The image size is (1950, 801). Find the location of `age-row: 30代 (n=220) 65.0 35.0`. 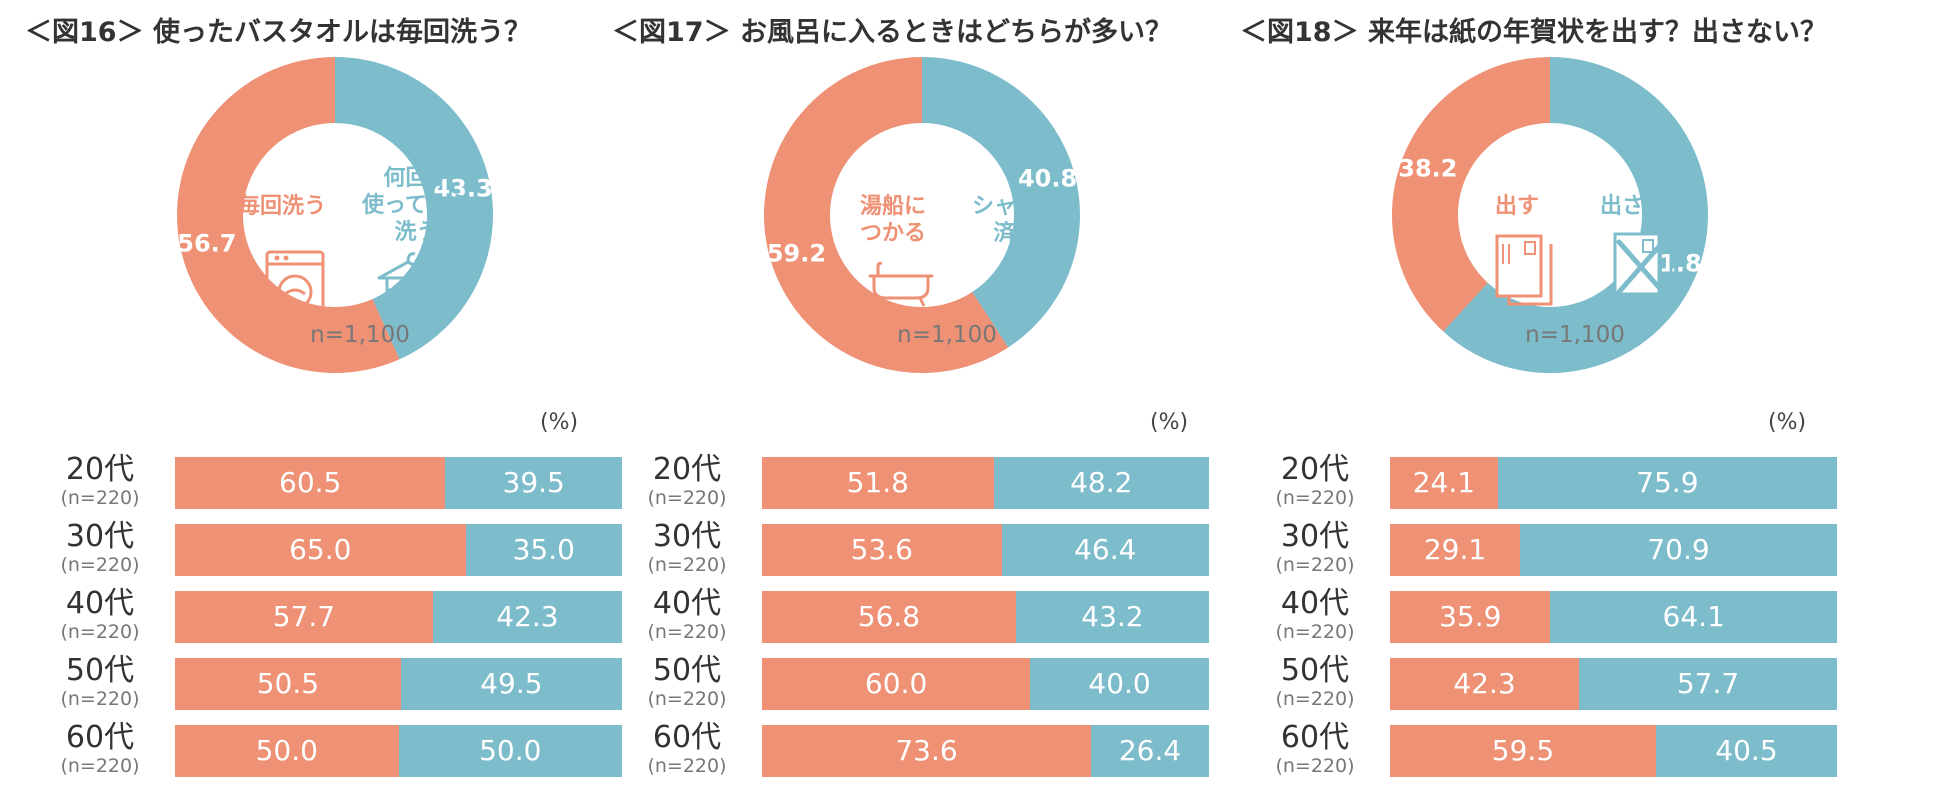

age-row: 30代 (n=220) 65.0 35.0 is located at coordinates (335, 550).